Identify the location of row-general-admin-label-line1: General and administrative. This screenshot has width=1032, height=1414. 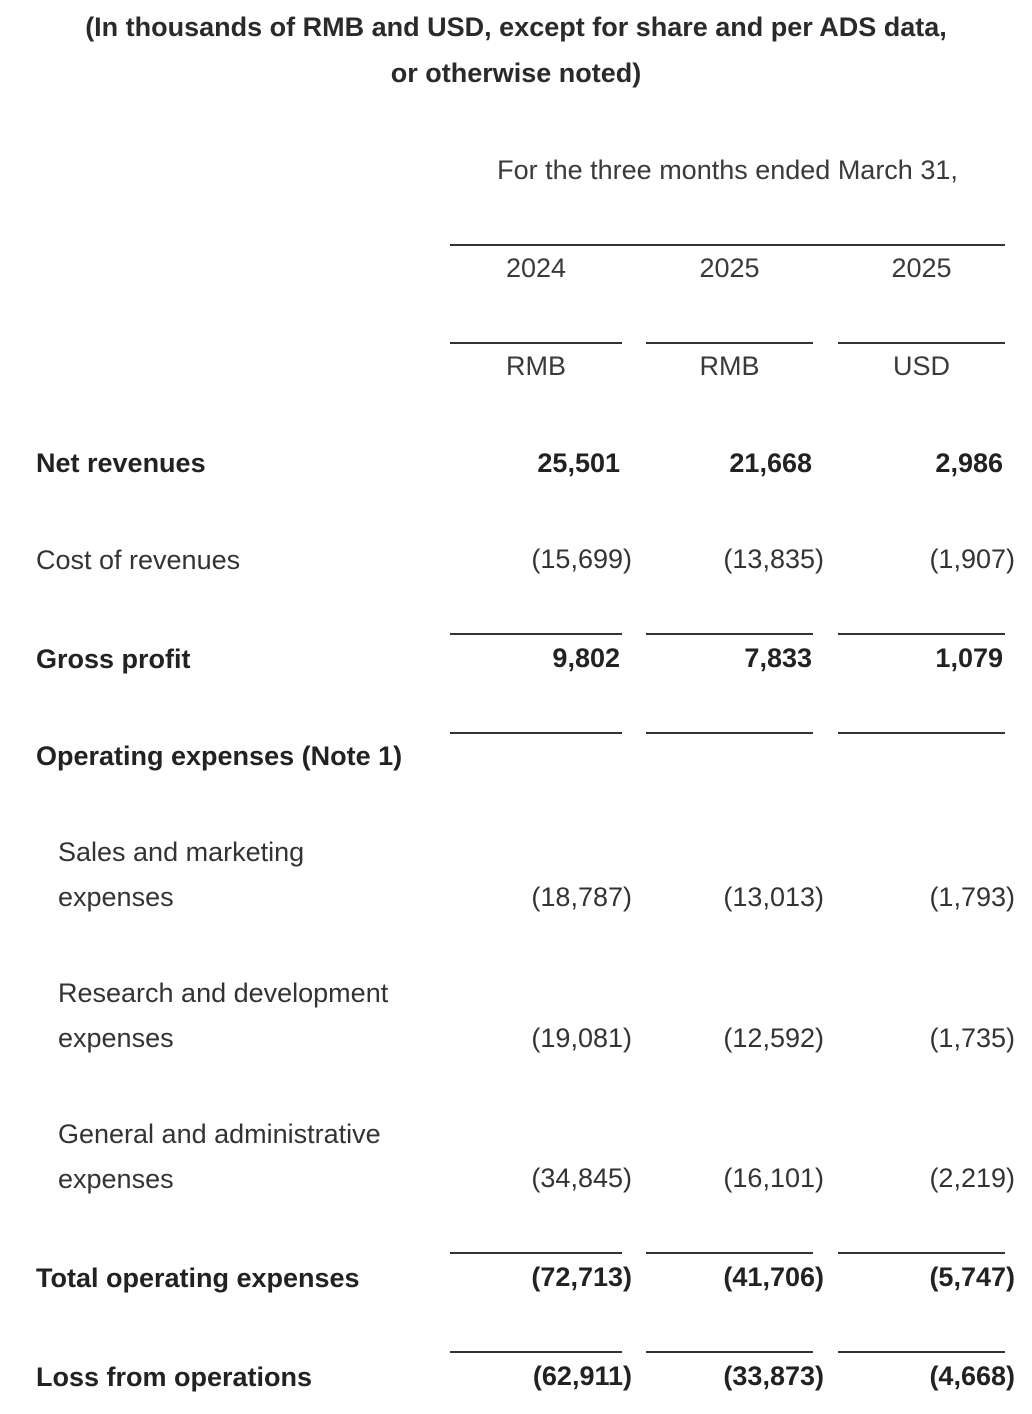
(219, 1134).